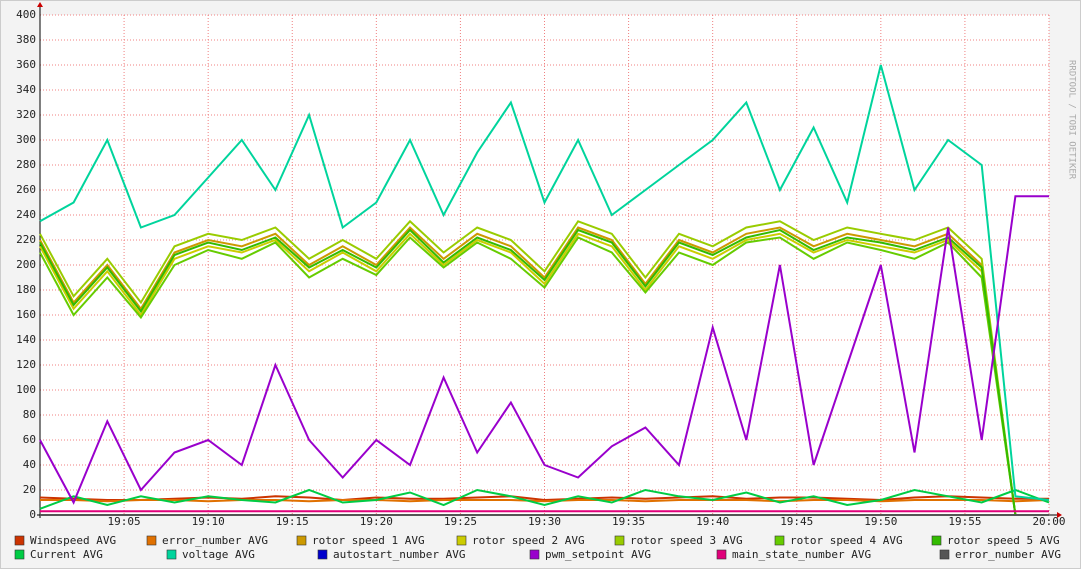  What do you see at coordinates (218, 554) in the screenshot?
I see `legend-label: voltage AVG` at bounding box center [218, 554].